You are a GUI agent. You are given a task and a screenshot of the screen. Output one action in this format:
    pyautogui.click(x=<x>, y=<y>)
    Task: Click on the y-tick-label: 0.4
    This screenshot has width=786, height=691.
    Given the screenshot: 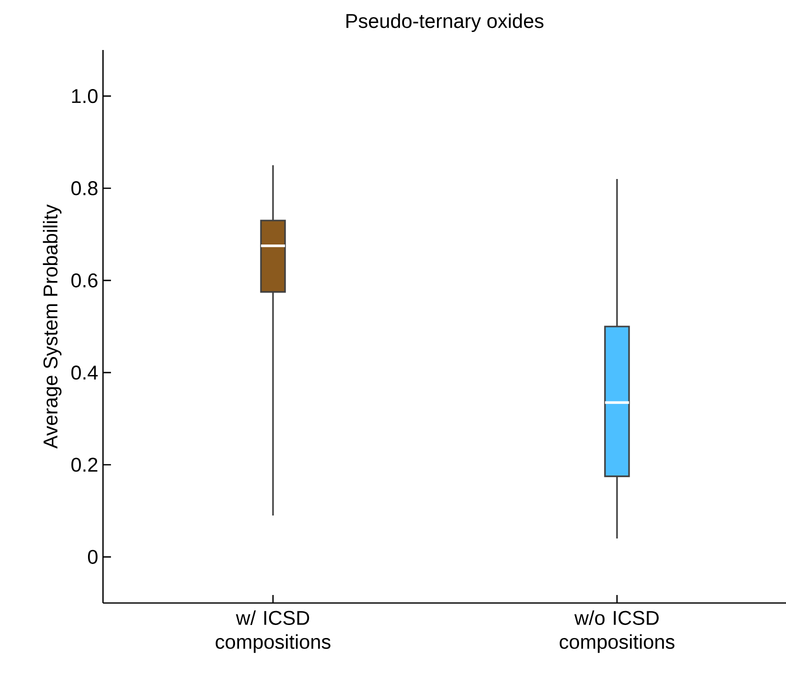 What is the action you would take?
    pyautogui.click(x=84, y=373)
    